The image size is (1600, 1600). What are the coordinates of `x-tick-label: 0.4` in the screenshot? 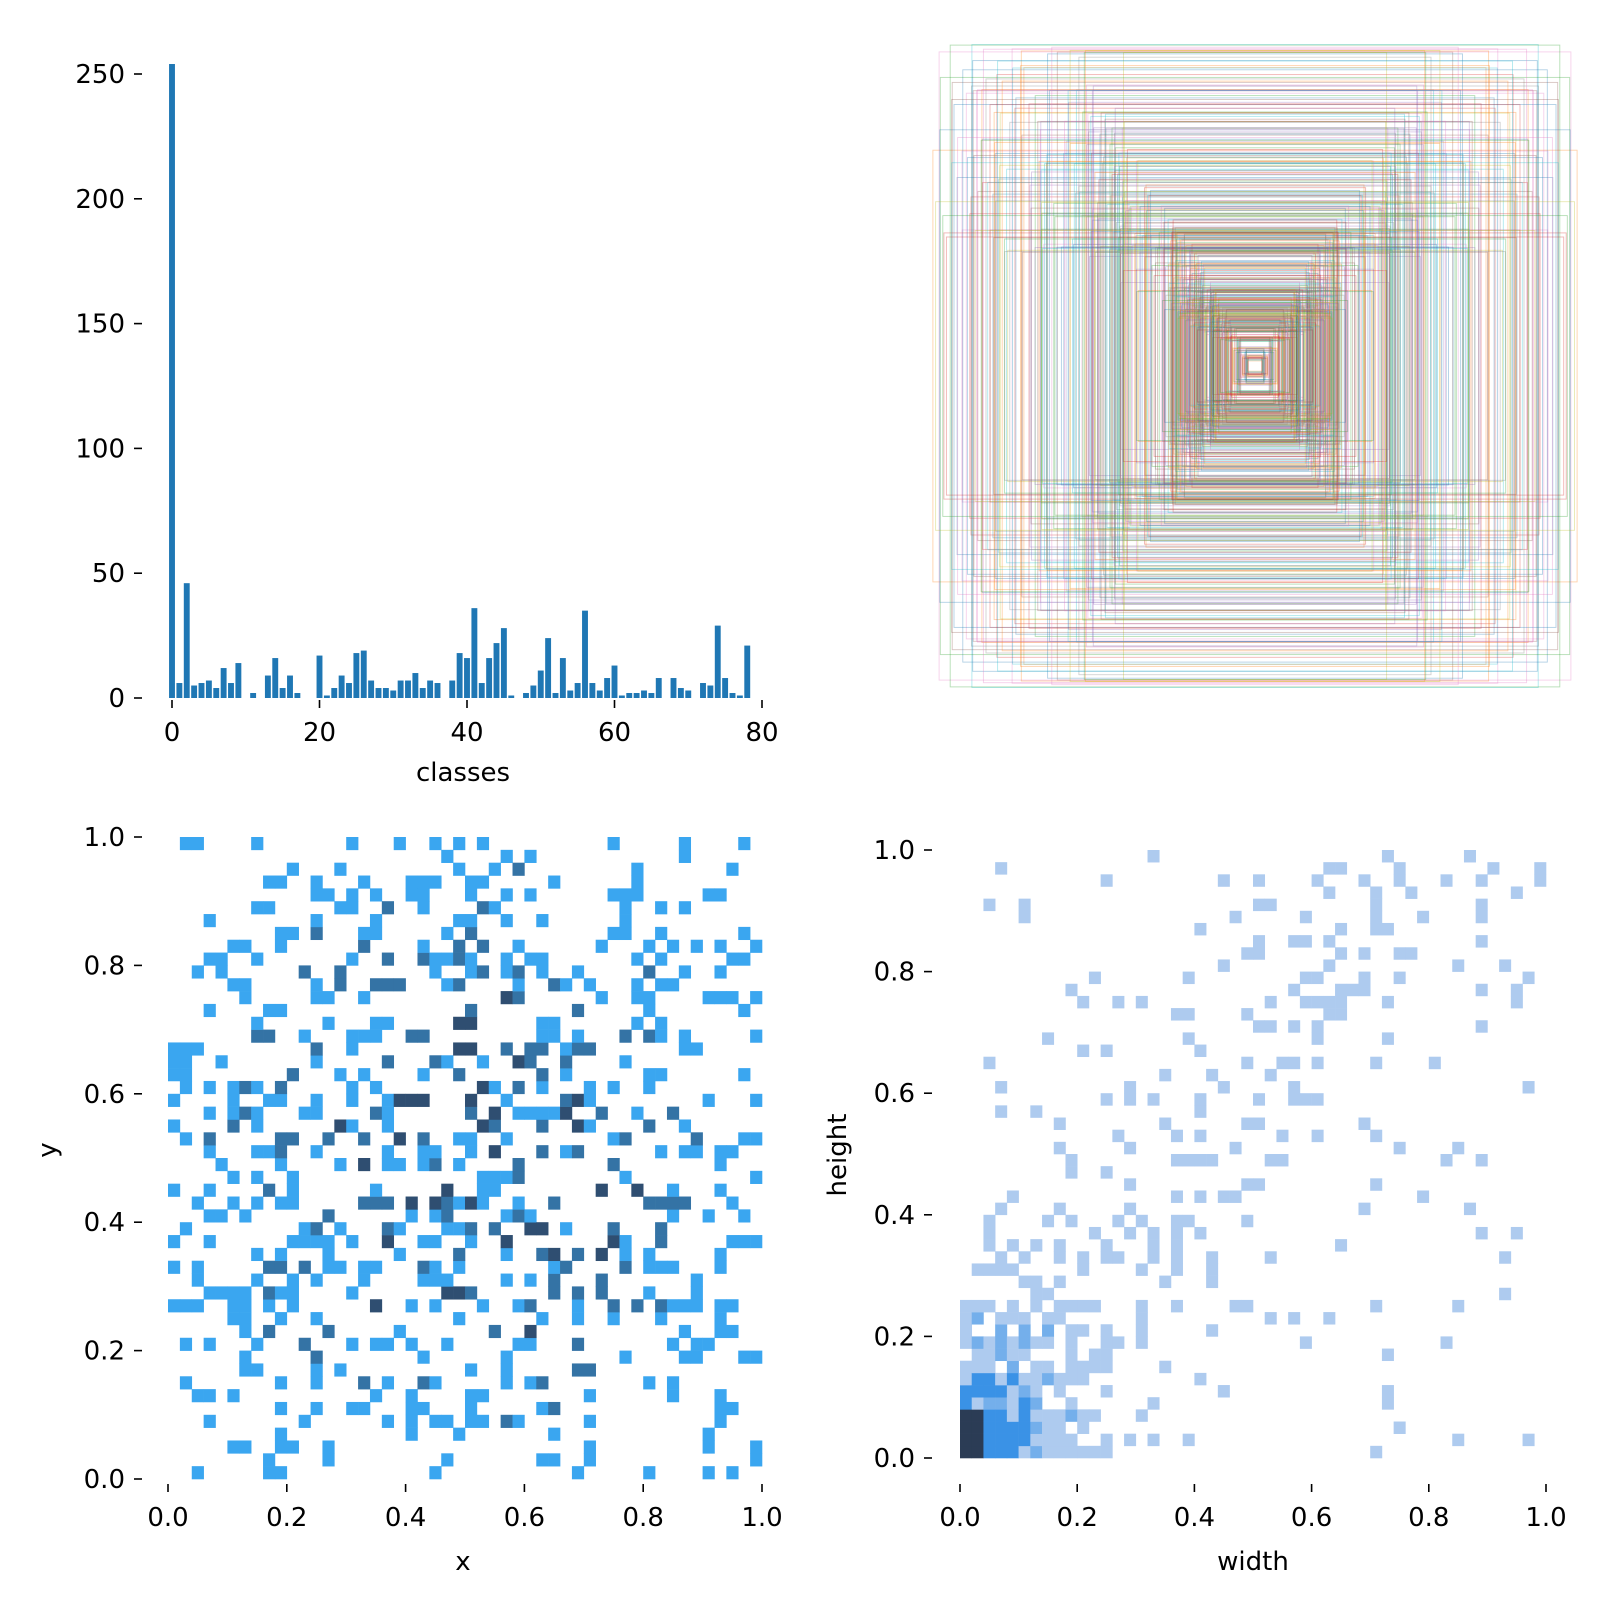 It's located at (405, 1518).